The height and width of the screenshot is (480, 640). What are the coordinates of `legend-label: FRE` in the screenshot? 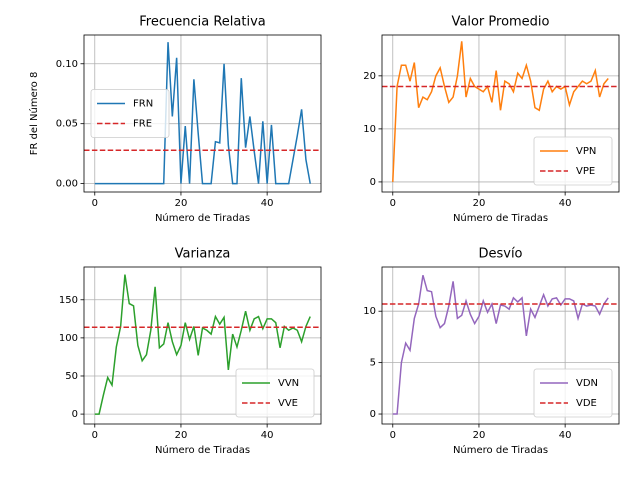 It's located at (142, 124).